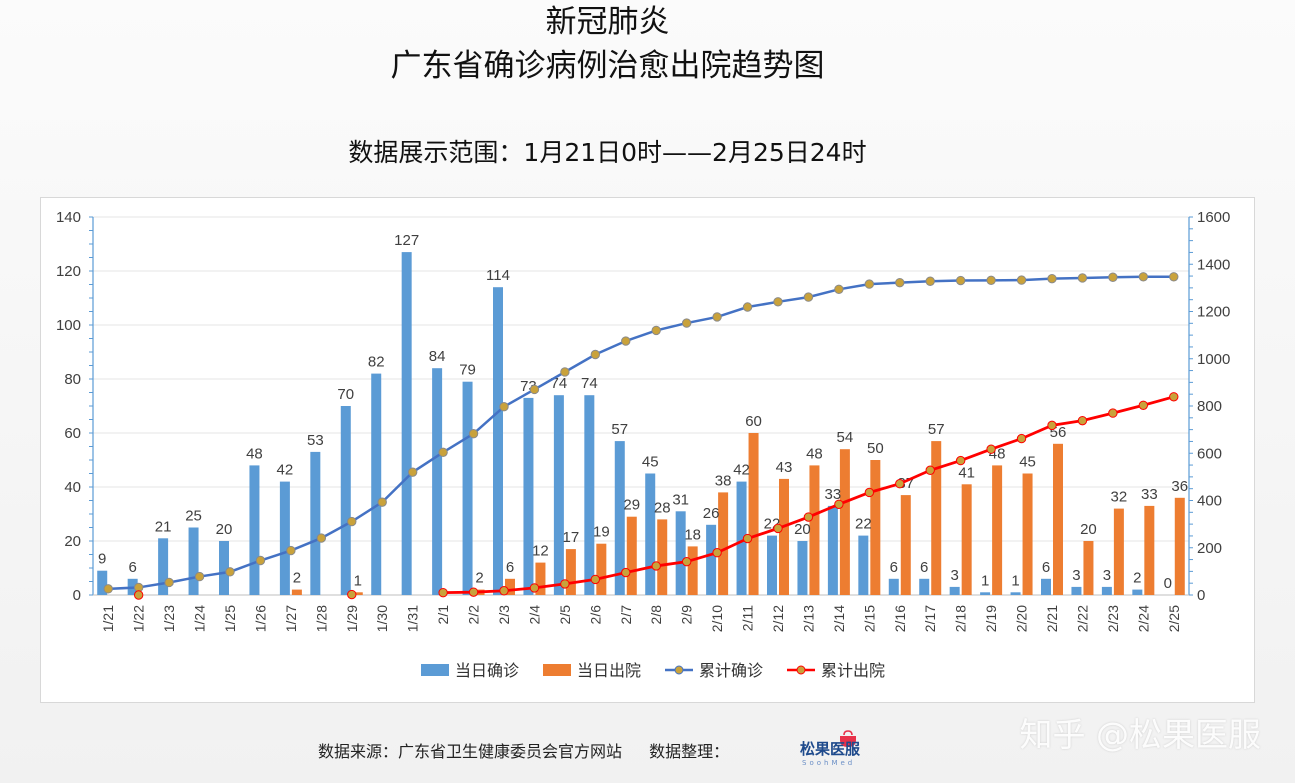  What do you see at coordinates (254, 453) in the screenshot?
I see `data-label-confirmed: 48` at bounding box center [254, 453].